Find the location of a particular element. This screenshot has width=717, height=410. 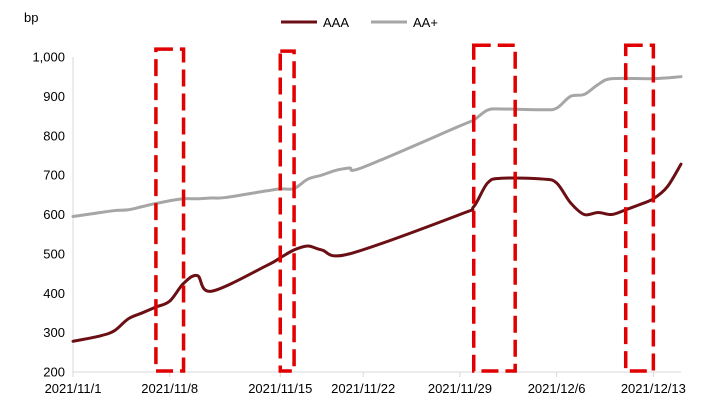

y-tick-label: 700 is located at coordinates (54, 175).